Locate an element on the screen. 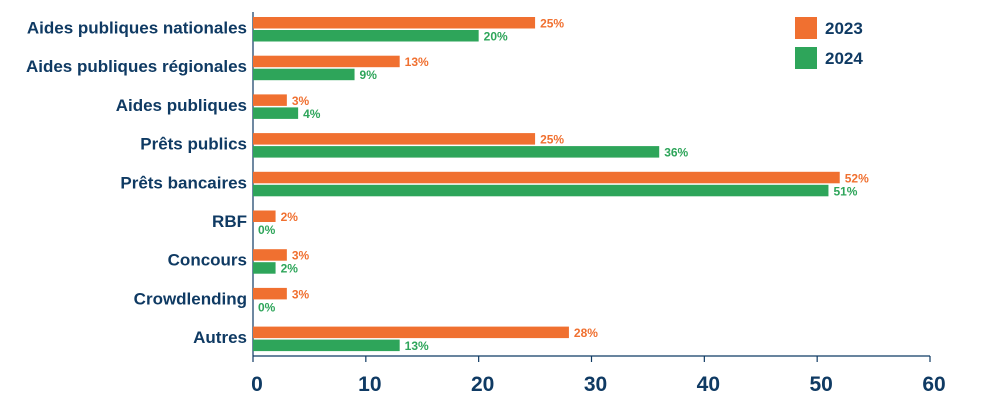 The width and height of the screenshot is (985, 406). category-label: Aides publiques is located at coordinates (181, 105).